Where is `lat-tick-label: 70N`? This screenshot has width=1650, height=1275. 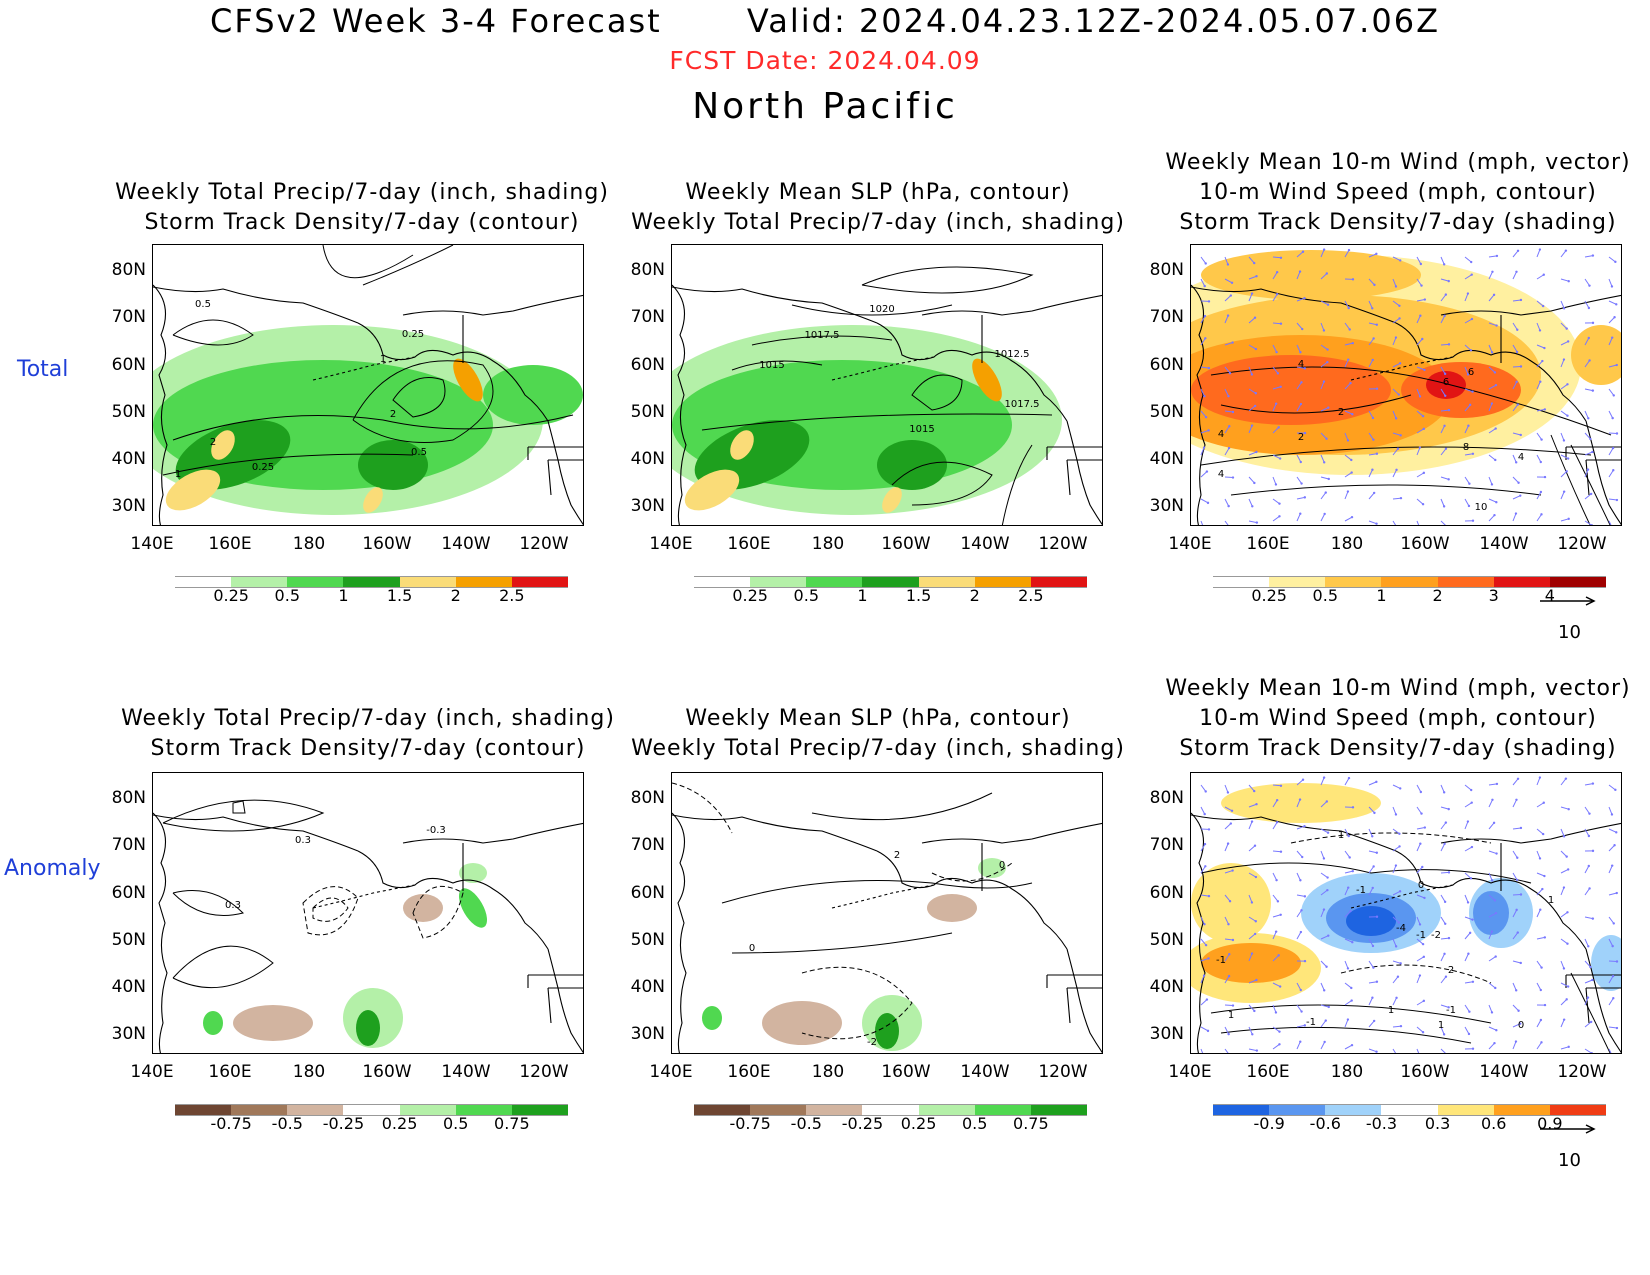
lat-tick-label: 70N is located at coordinates (647, 845).